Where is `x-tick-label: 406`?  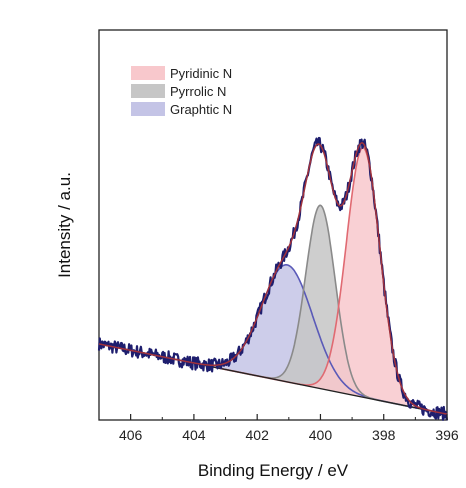 x-tick-label: 406 is located at coordinates (131, 435).